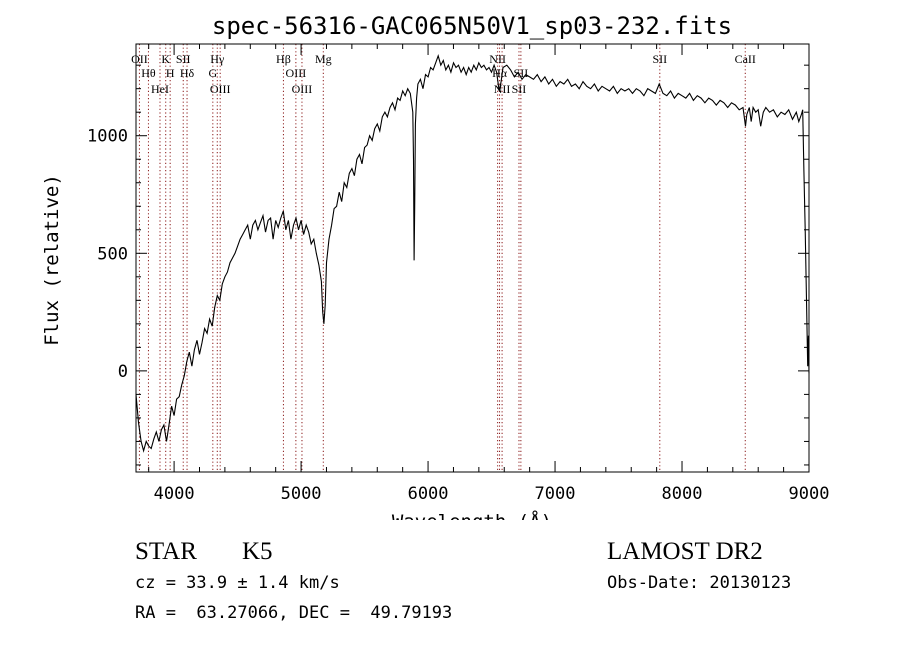 The width and height of the screenshot is (900, 649). I want to click on line-label-1: Hθ, so click(148, 73).